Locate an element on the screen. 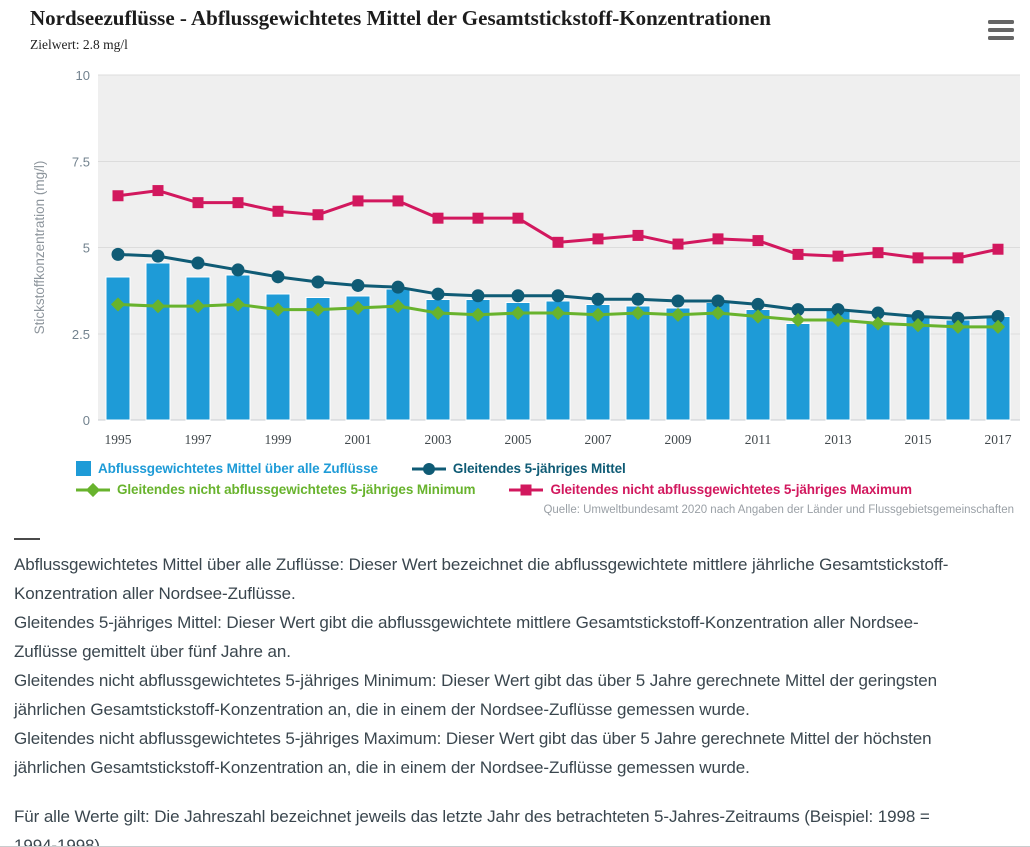 This screenshot has width=1030, height=847. circle-marker-icon is located at coordinates (428, 468).